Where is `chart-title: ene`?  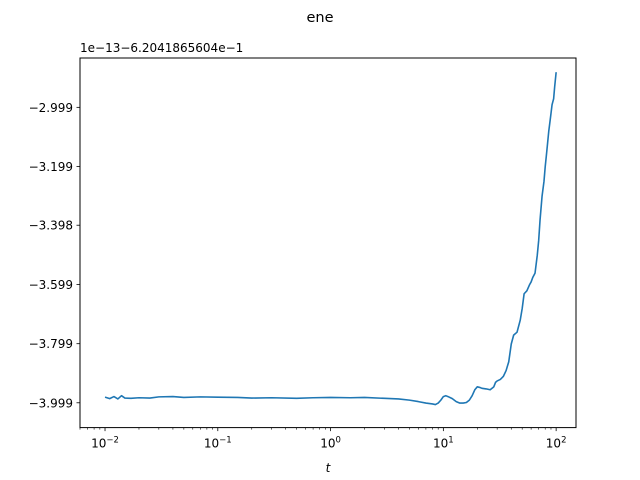
chart-title: ene is located at coordinates (319, 18).